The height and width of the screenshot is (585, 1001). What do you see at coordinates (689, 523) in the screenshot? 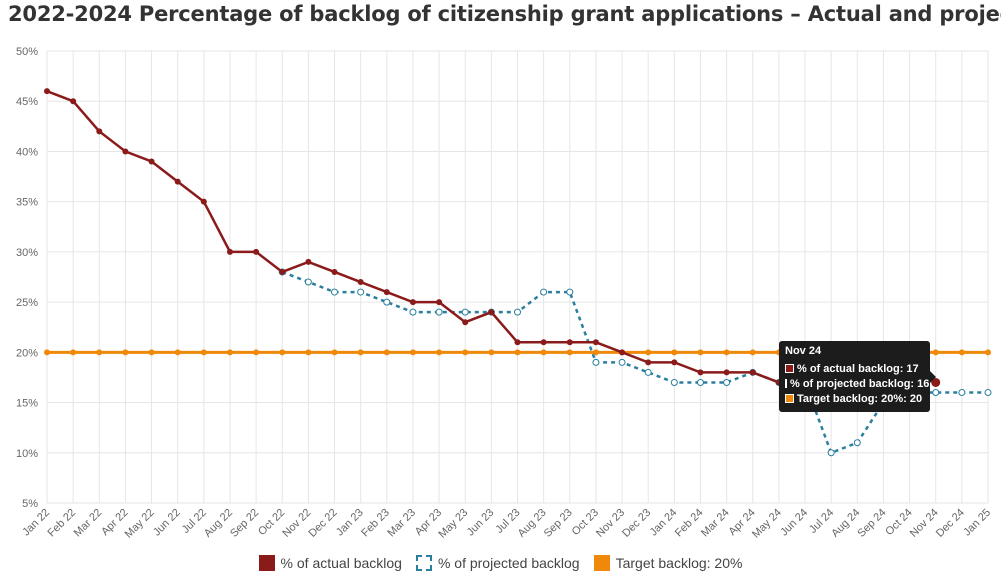
I see `x-tick-label: Feb 24` at bounding box center [689, 523].